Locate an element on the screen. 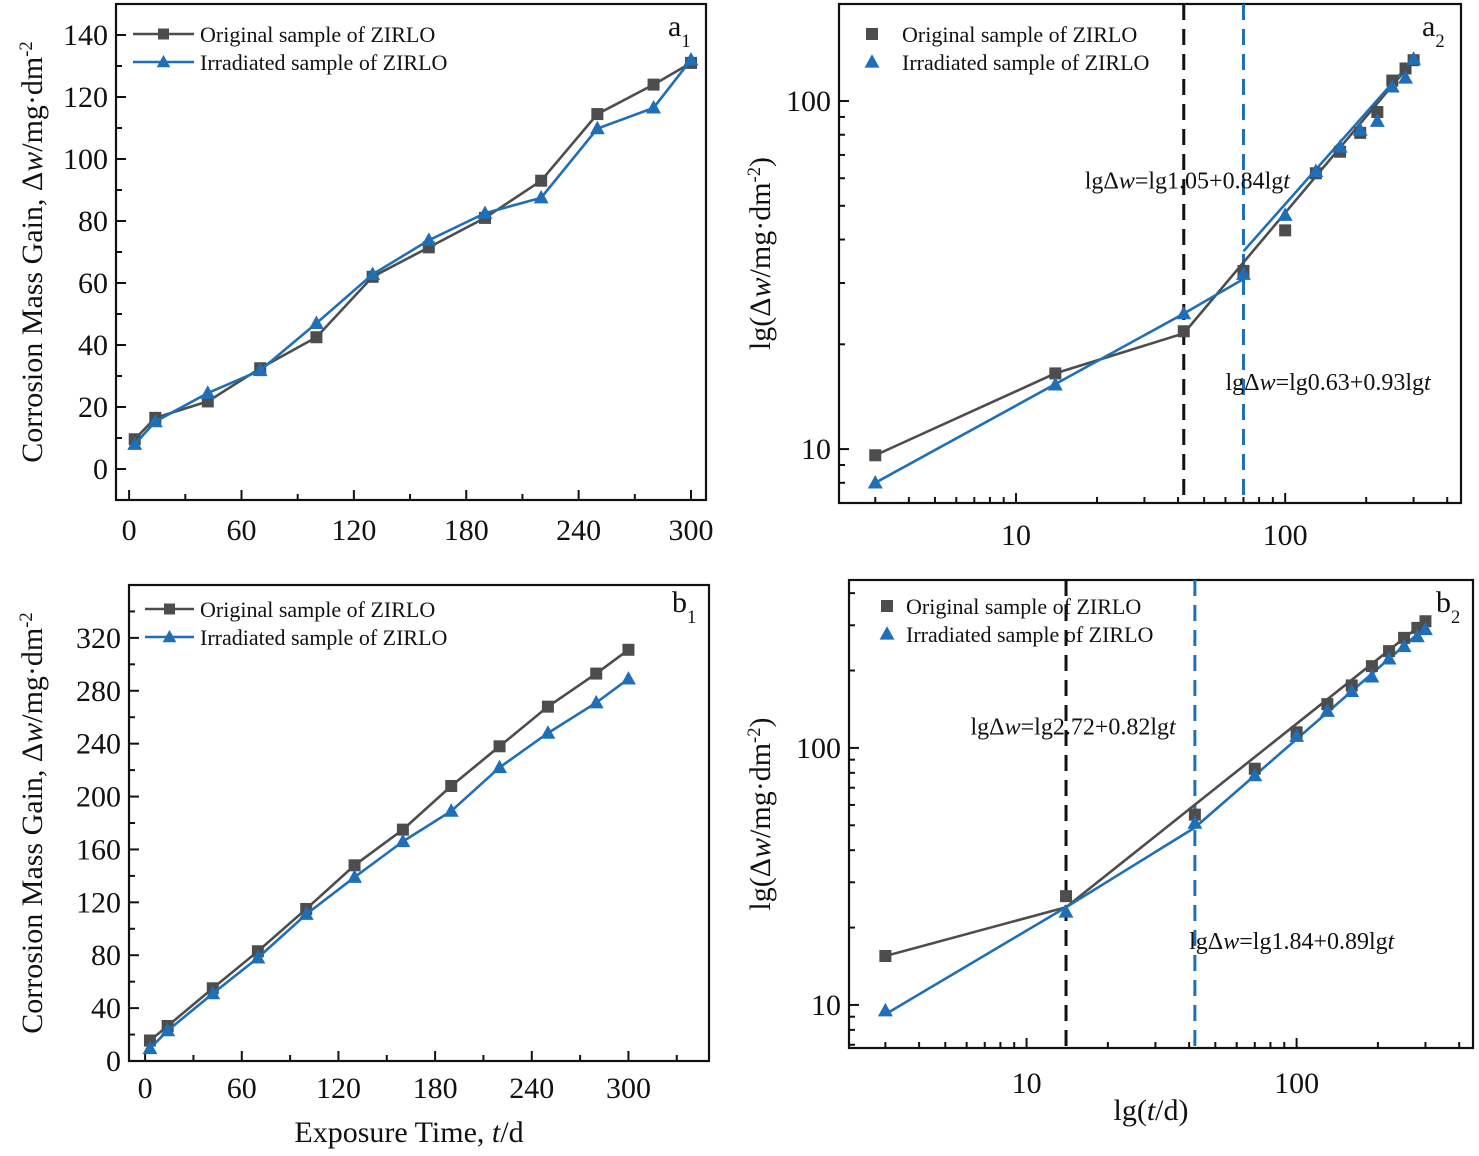 This screenshot has height=1156, width=1479. x-tick-label: 0 is located at coordinates (145, 1088).